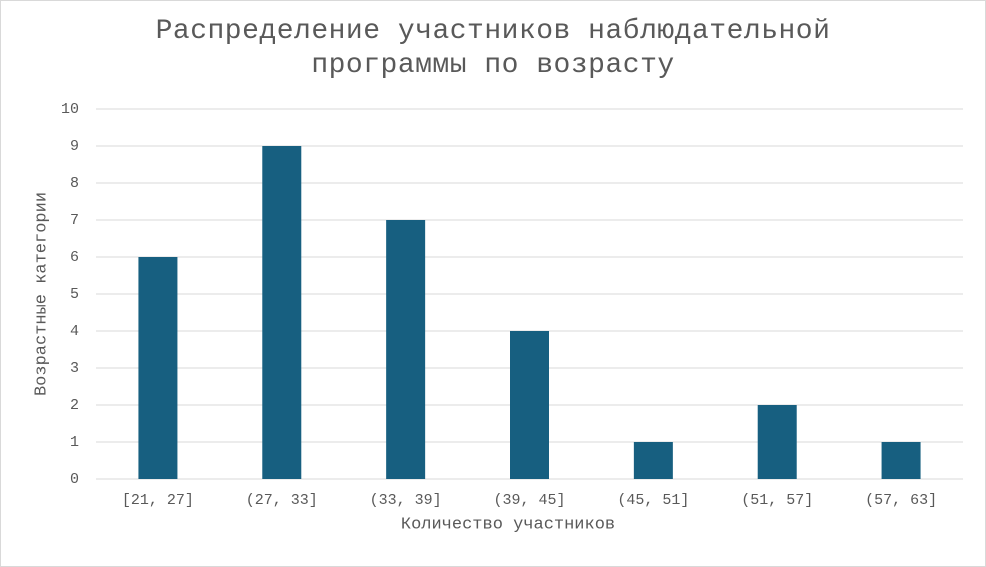 The width and height of the screenshot is (986, 567). What do you see at coordinates (74, 368) in the screenshot?
I see `y-tick-label: 3` at bounding box center [74, 368].